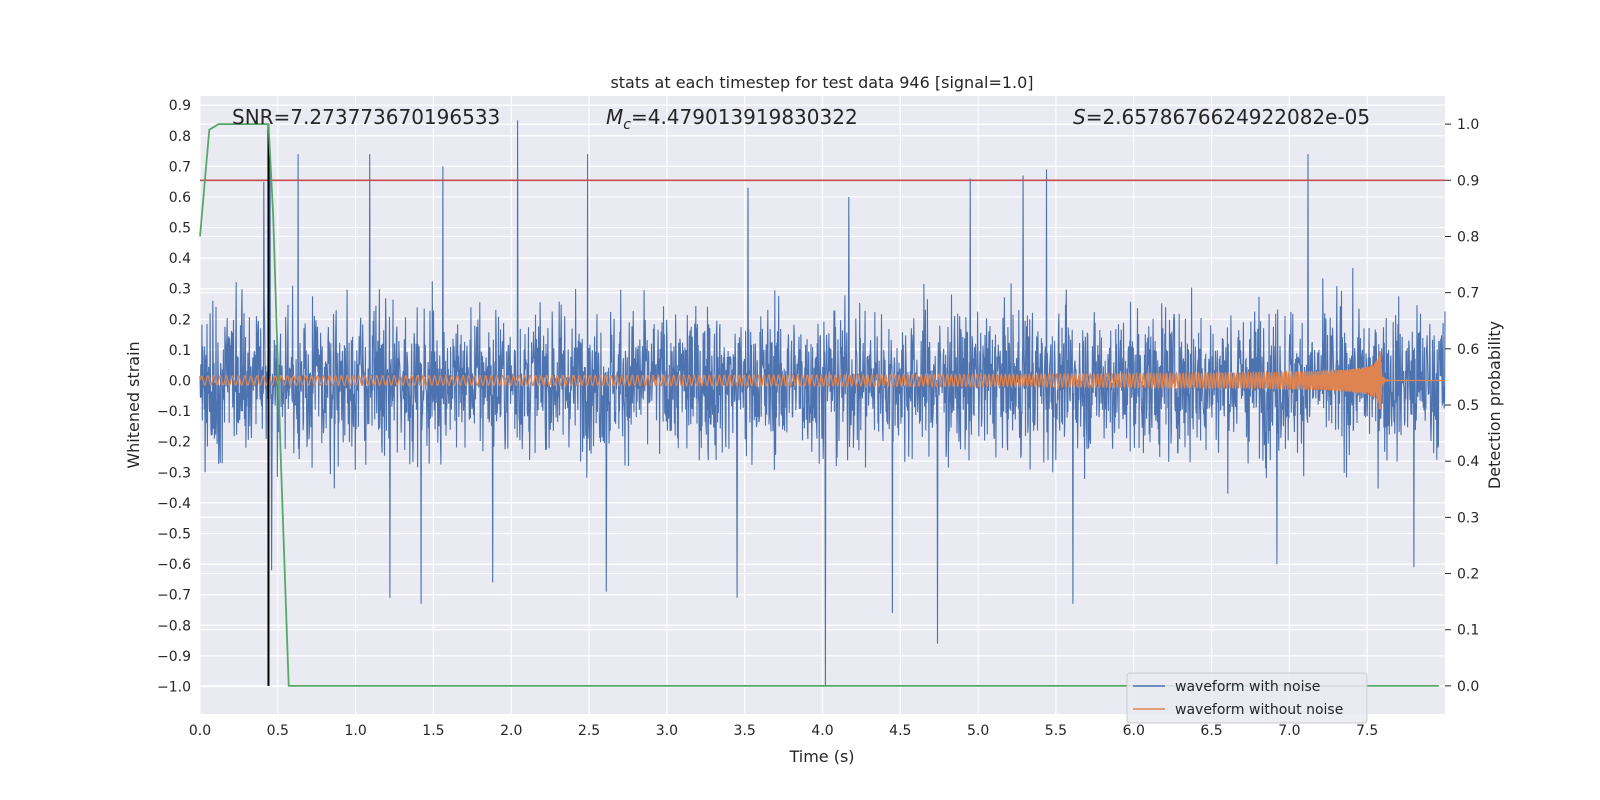 The image size is (1600, 800). I want to click on y2-tick-label: 0.7, so click(1468, 294).